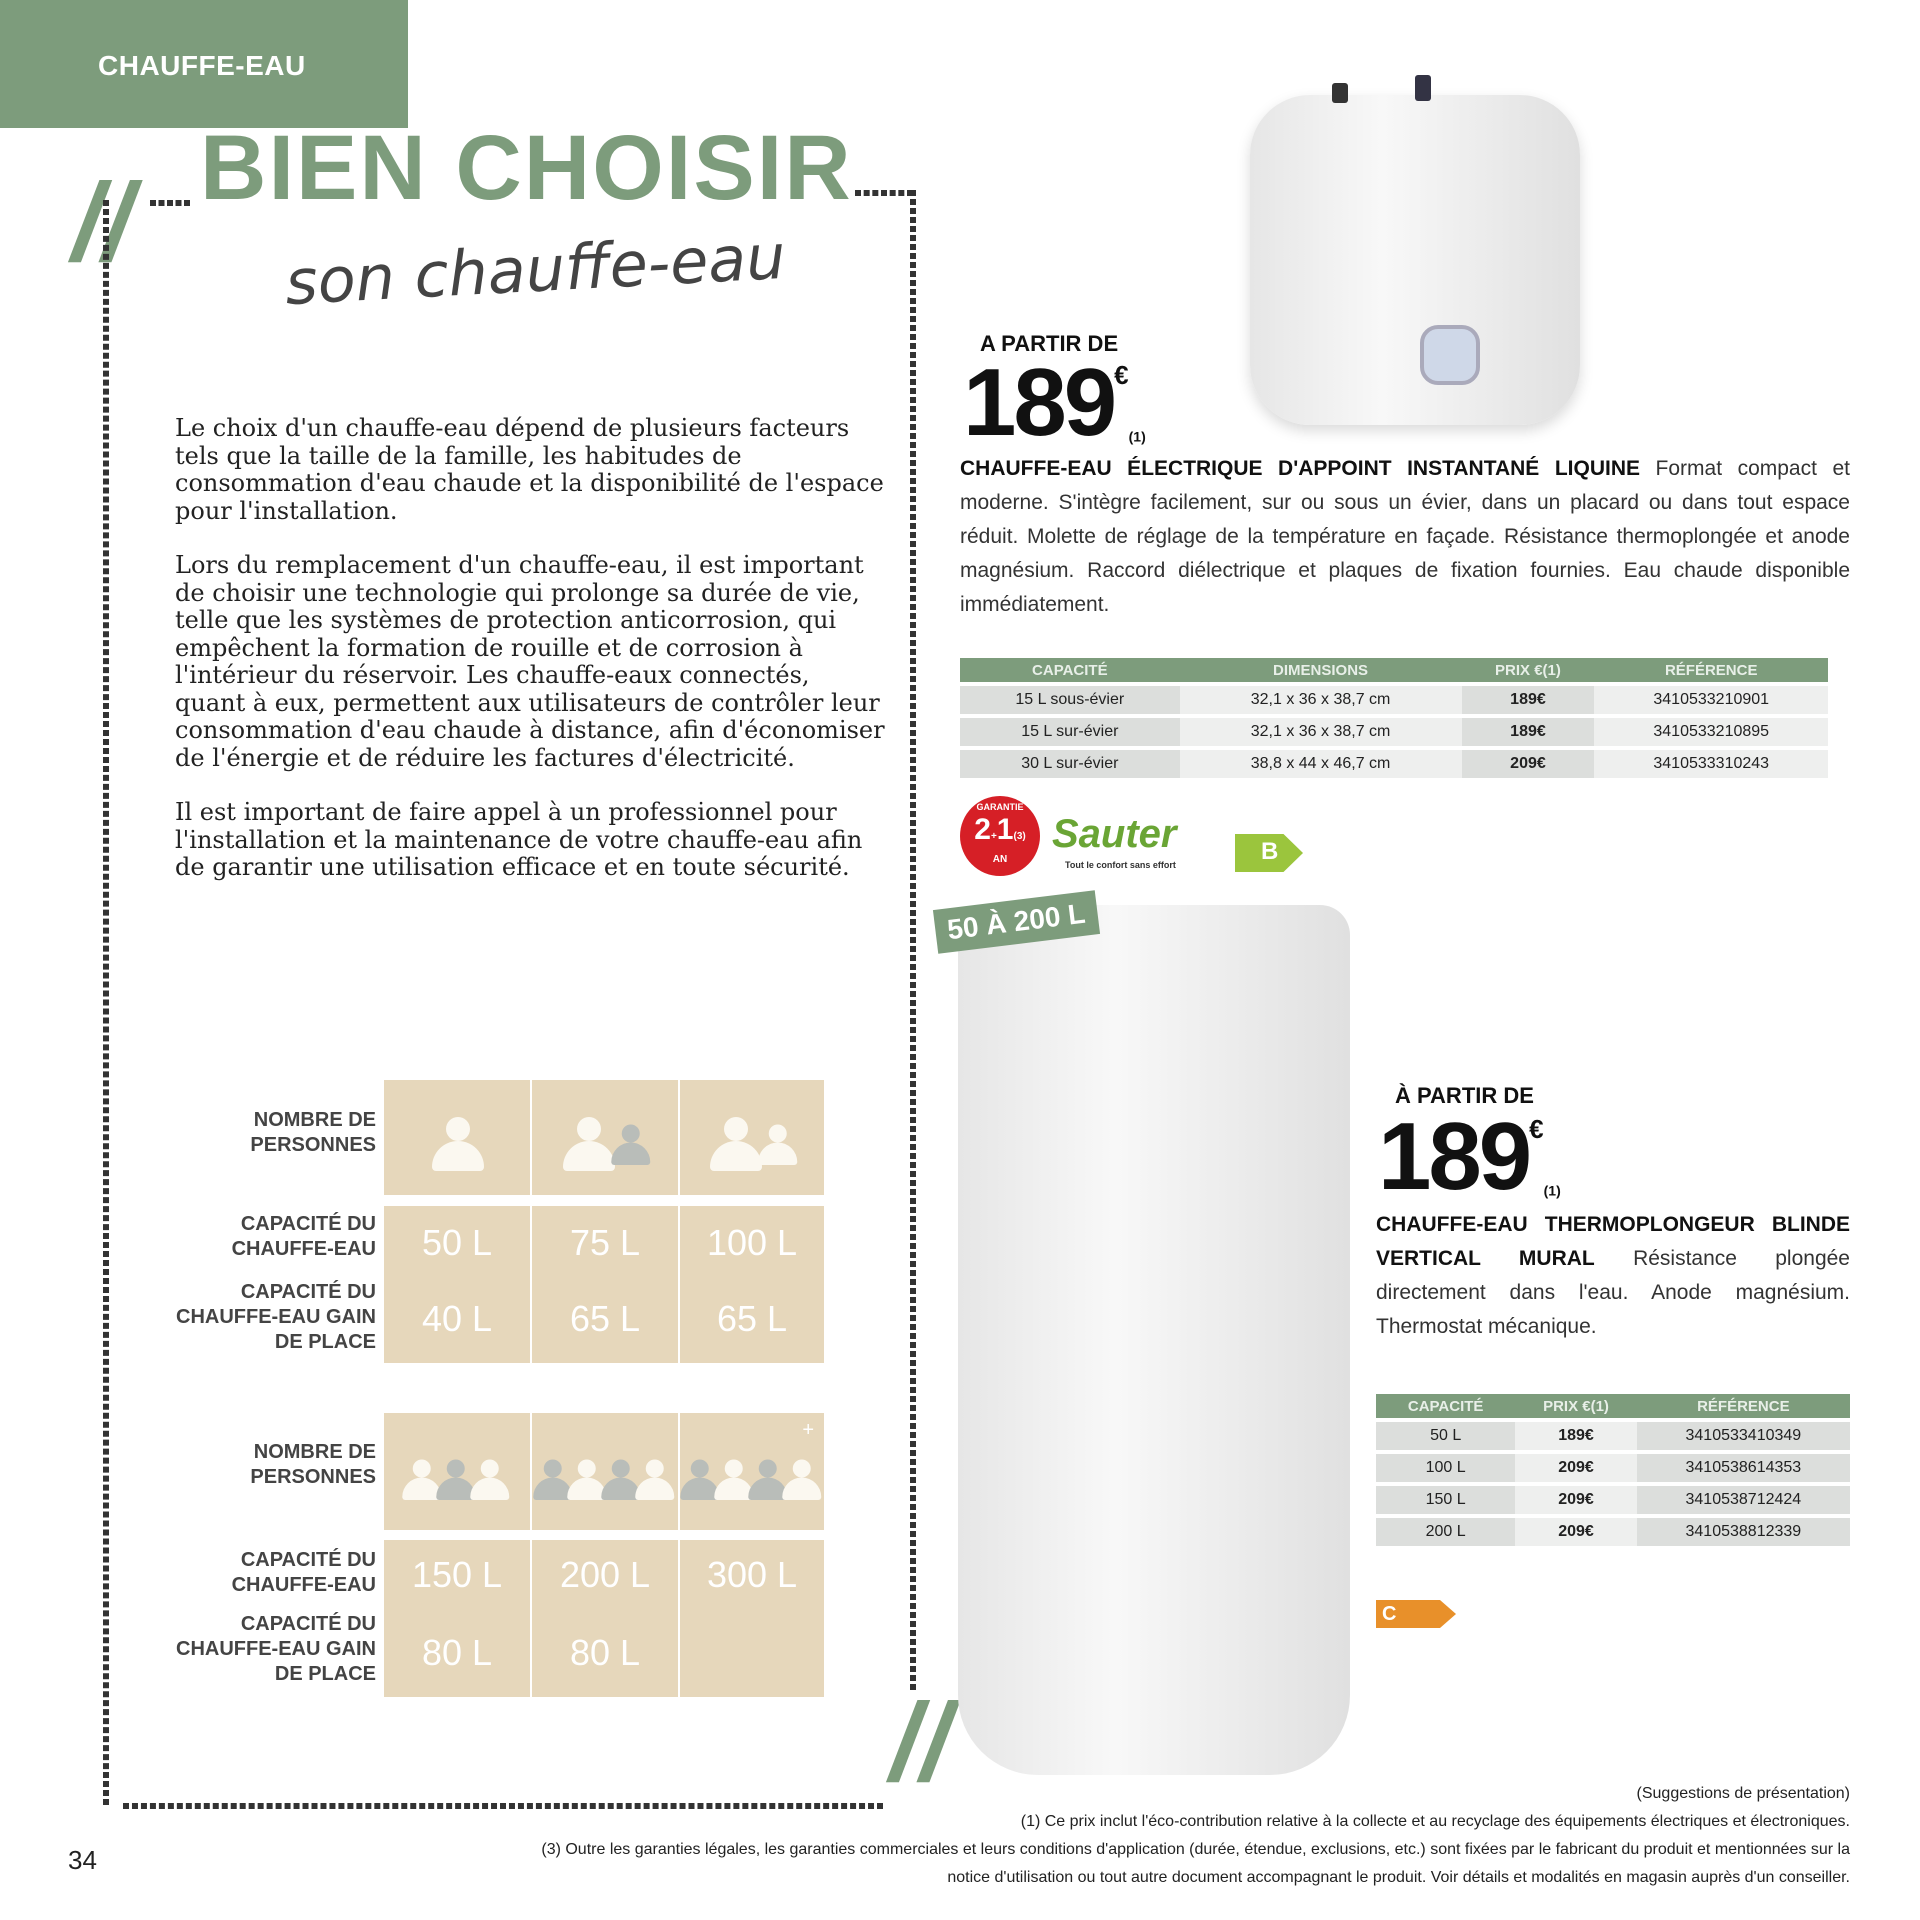 The image size is (1920, 1920). What do you see at coordinates (1114, 834) in the screenshot?
I see `brand-logo: Sauter` at bounding box center [1114, 834].